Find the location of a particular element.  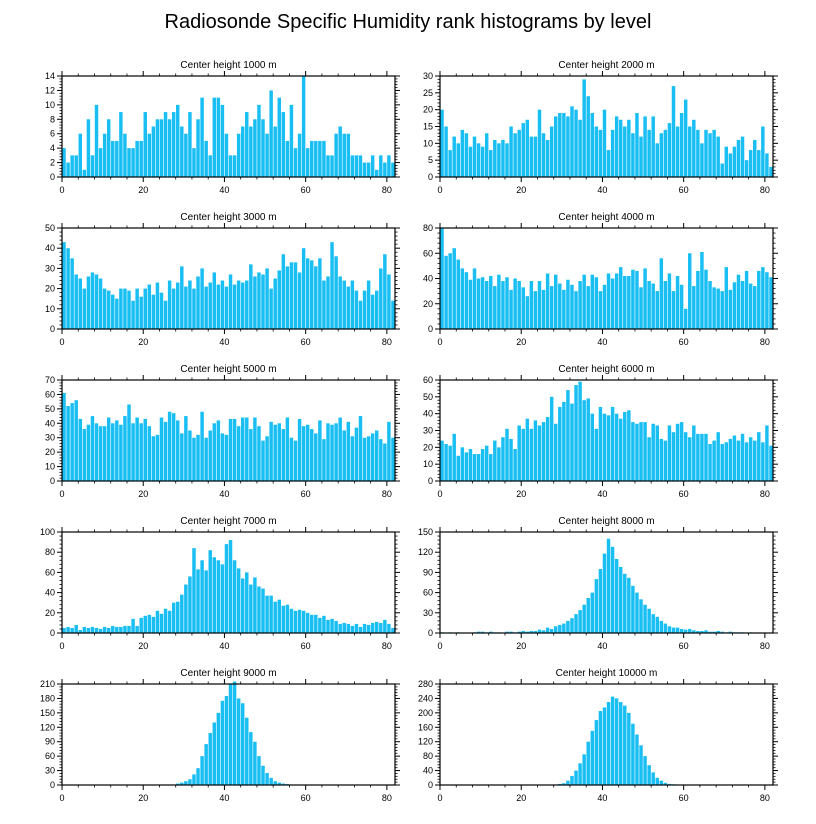

y-tick-label: 40 is located at coordinates (428, 771).